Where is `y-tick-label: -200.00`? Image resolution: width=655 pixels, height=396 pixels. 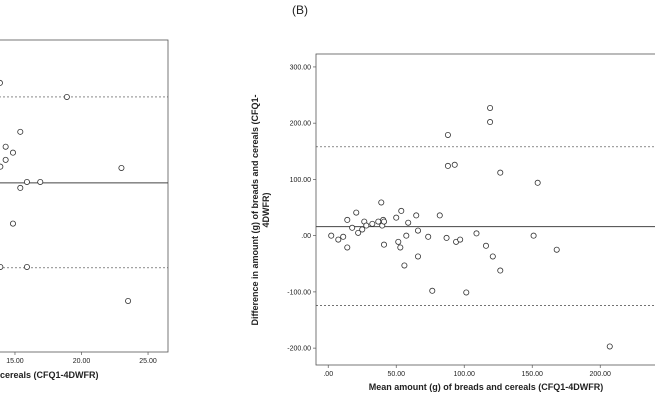 y-tick-label: -200.00 is located at coordinates (299, 349).